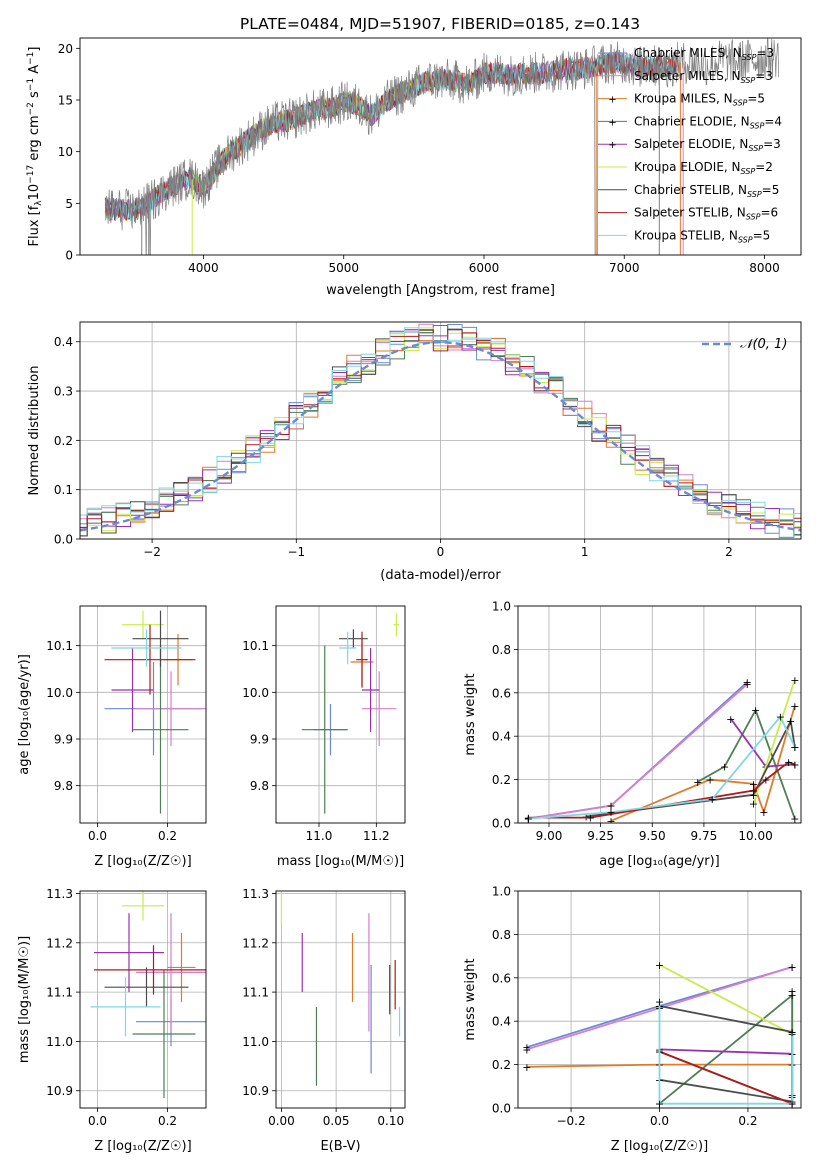 The width and height of the screenshot is (819, 1170). Describe the element at coordinates (59, 943) in the screenshot. I see `mass_vs_Z-ytick-label: 11.2` at that location.